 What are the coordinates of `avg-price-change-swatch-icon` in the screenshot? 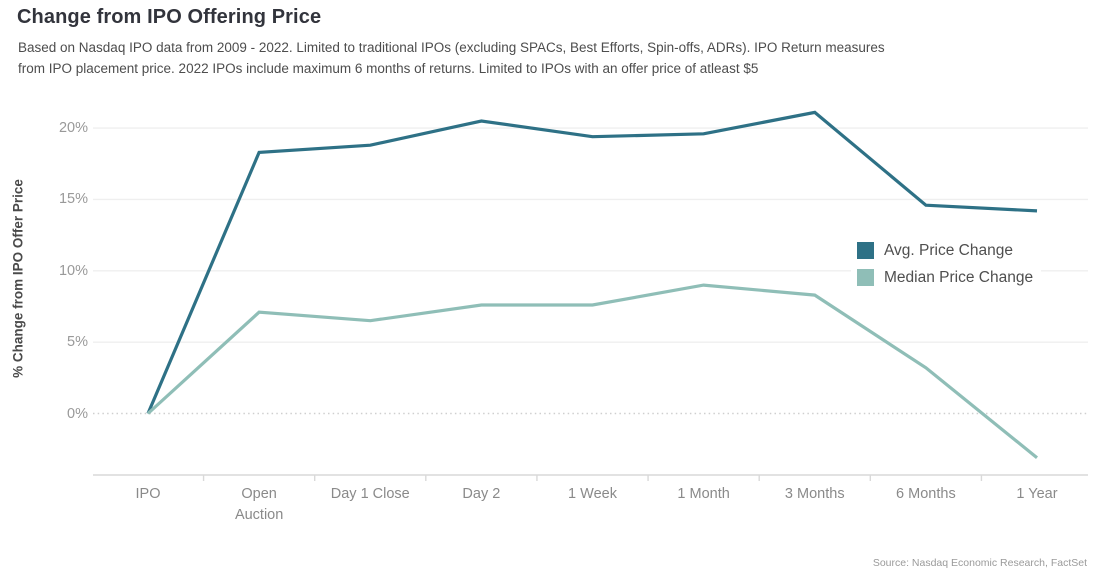 It's located at (865, 250).